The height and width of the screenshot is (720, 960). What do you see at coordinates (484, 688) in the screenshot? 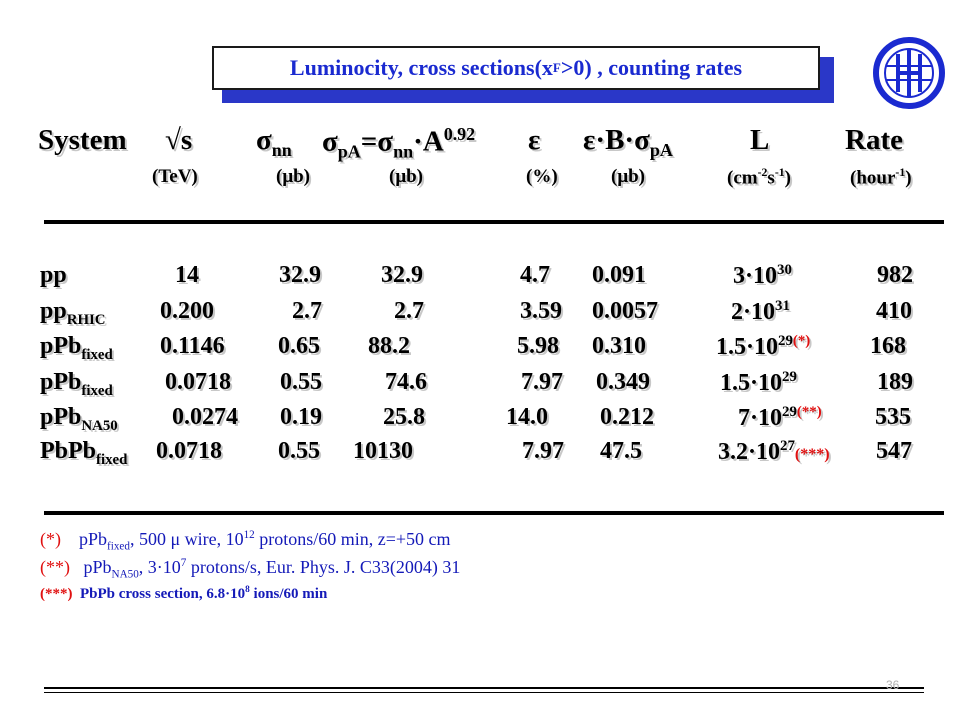
I see `footer-rule` at bounding box center [484, 688].